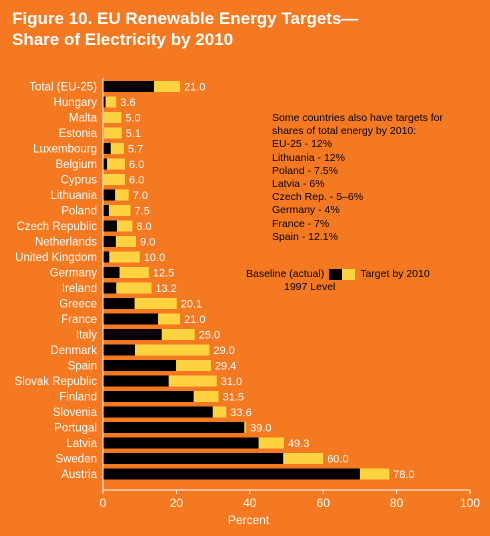  Describe the element at coordinates (86, 336) in the screenshot. I see `category-label: Italy` at that location.